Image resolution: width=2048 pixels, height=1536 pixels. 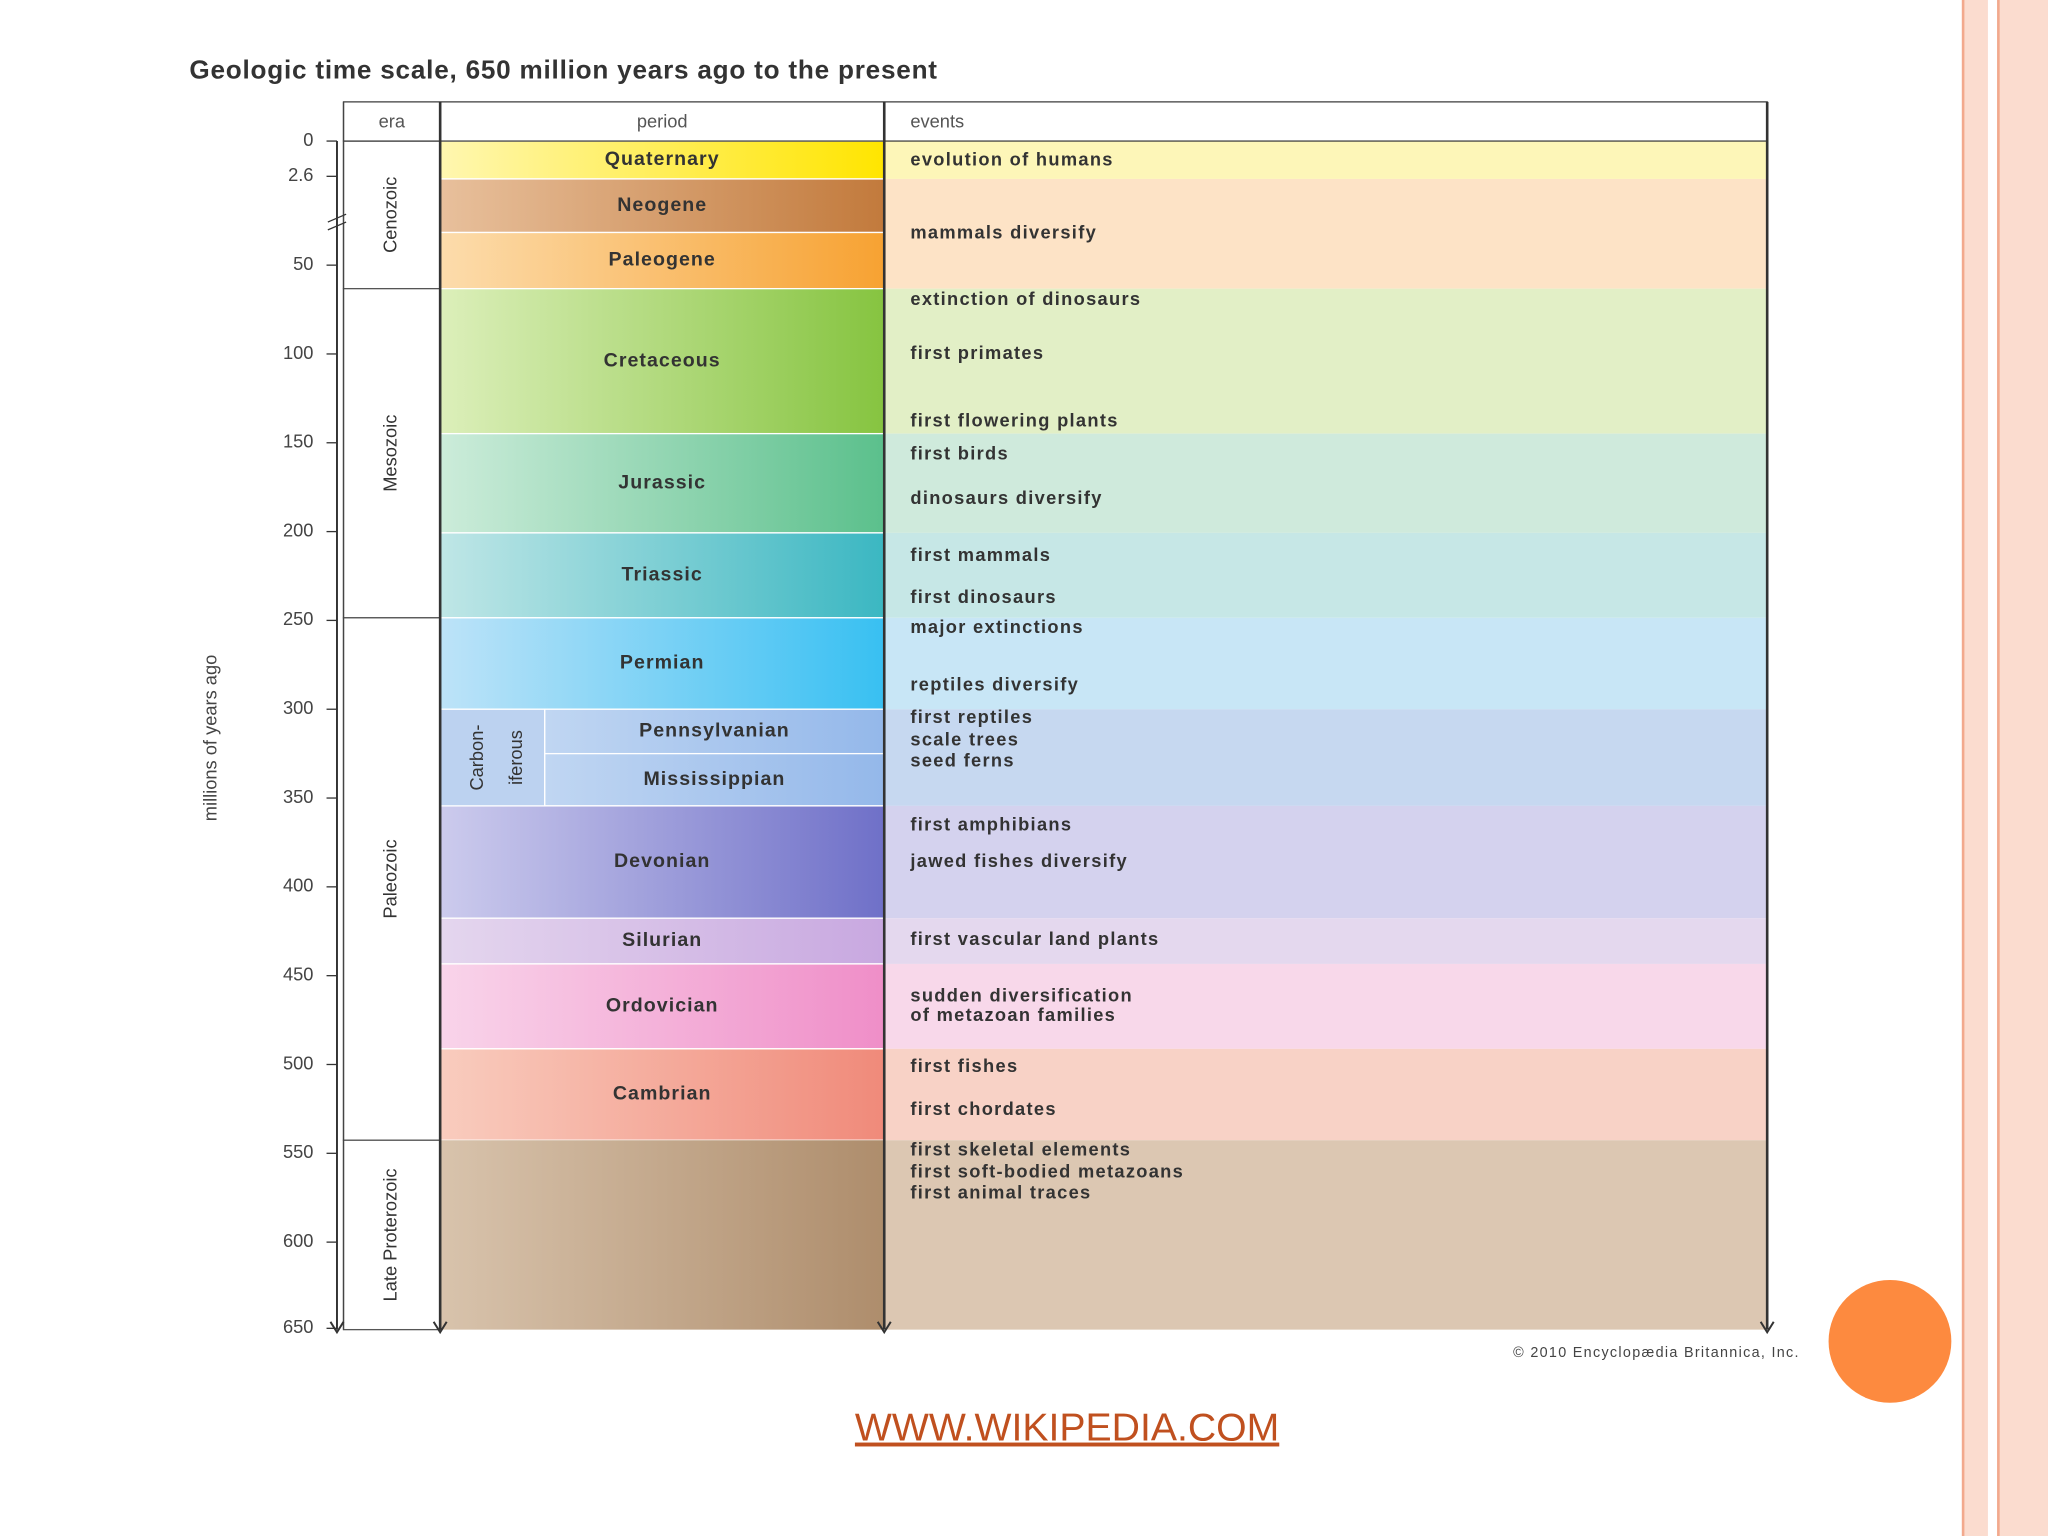 I want to click on tick-label: 600, so click(x=298, y=1240).